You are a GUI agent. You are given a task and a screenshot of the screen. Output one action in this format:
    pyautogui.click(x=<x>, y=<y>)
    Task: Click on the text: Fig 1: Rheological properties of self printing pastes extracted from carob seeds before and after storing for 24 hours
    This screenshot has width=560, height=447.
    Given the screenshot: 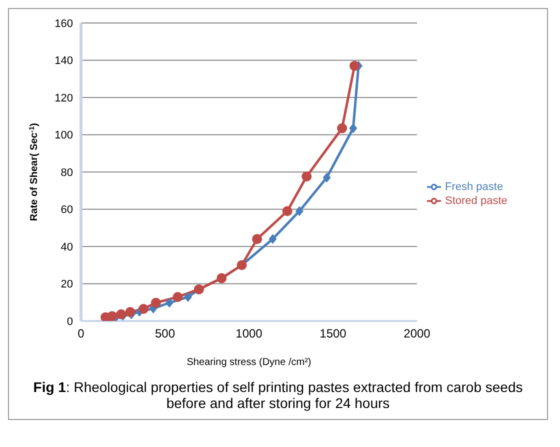 What is the action you would take?
    pyautogui.click(x=278, y=396)
    